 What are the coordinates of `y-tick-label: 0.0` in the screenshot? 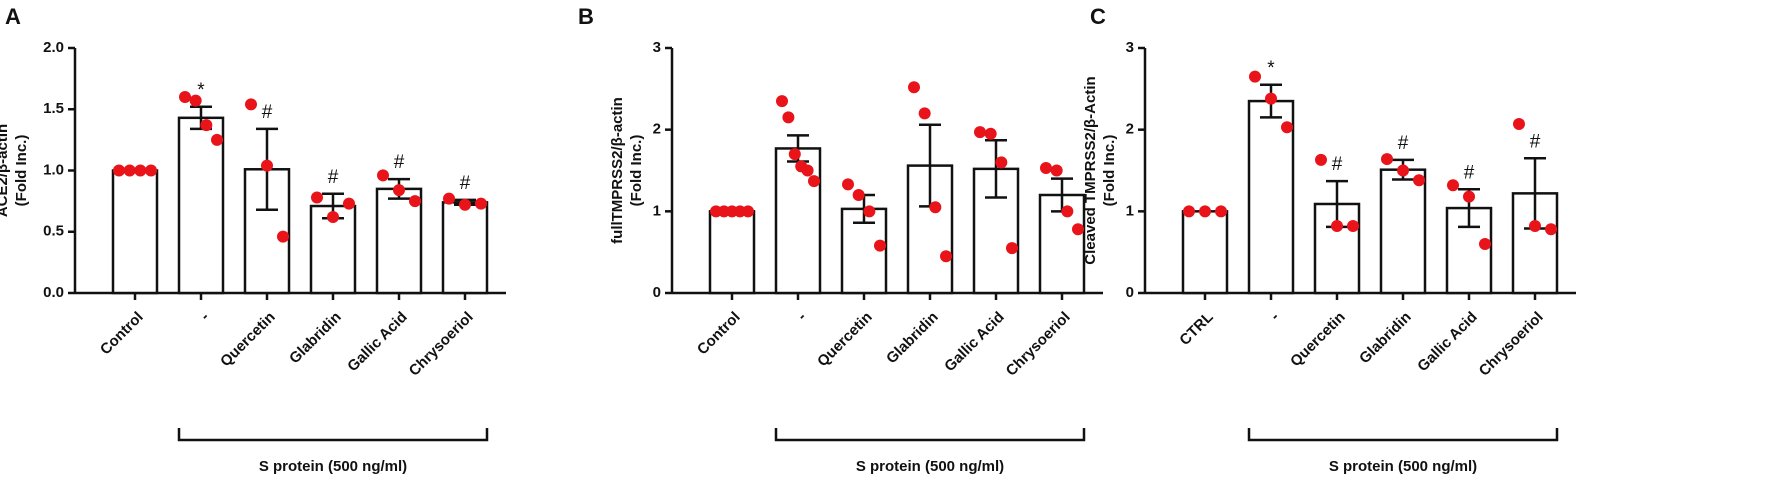 It's located at (53, 292).